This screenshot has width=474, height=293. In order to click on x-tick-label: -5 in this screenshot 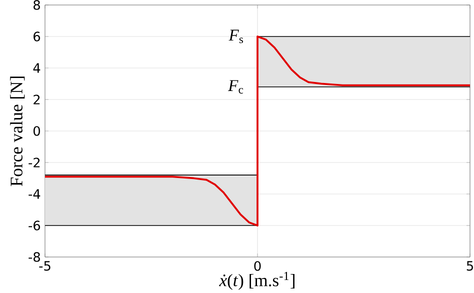, I will do `click(44, 266)`.